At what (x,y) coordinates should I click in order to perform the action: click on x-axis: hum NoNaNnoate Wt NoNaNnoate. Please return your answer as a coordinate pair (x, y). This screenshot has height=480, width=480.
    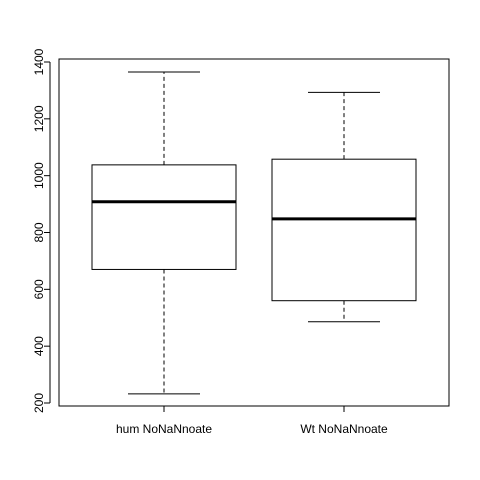
    Looking at the image, I should click on (252, 420).